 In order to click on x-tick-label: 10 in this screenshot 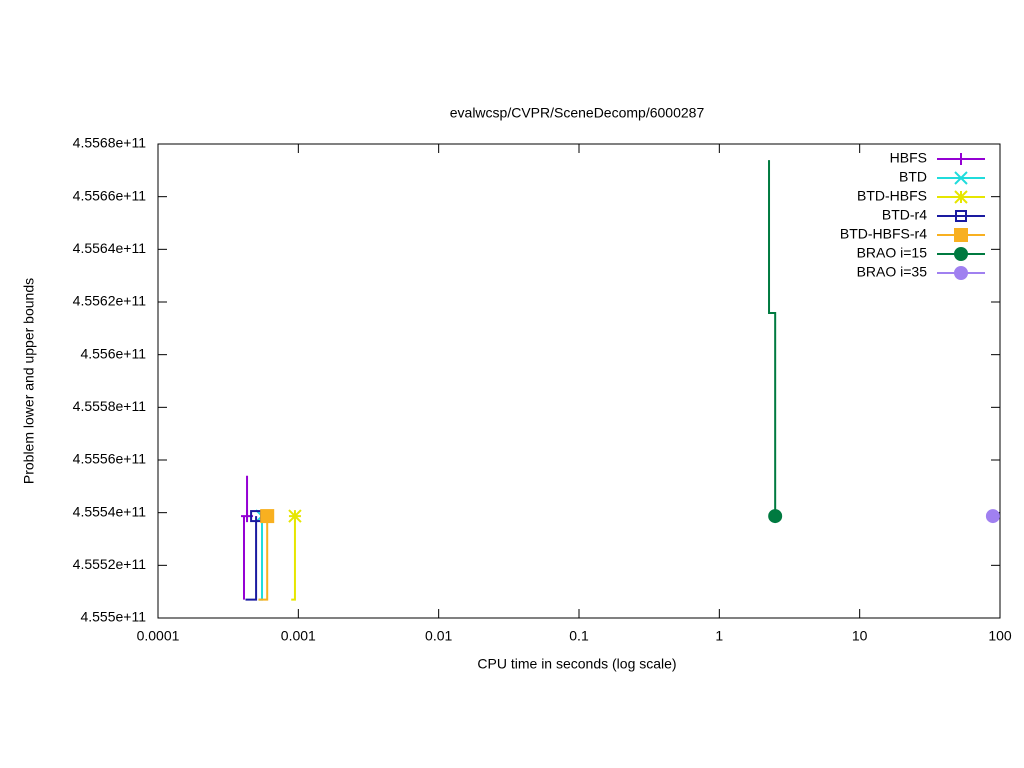, I will do `click(860, 636)`.